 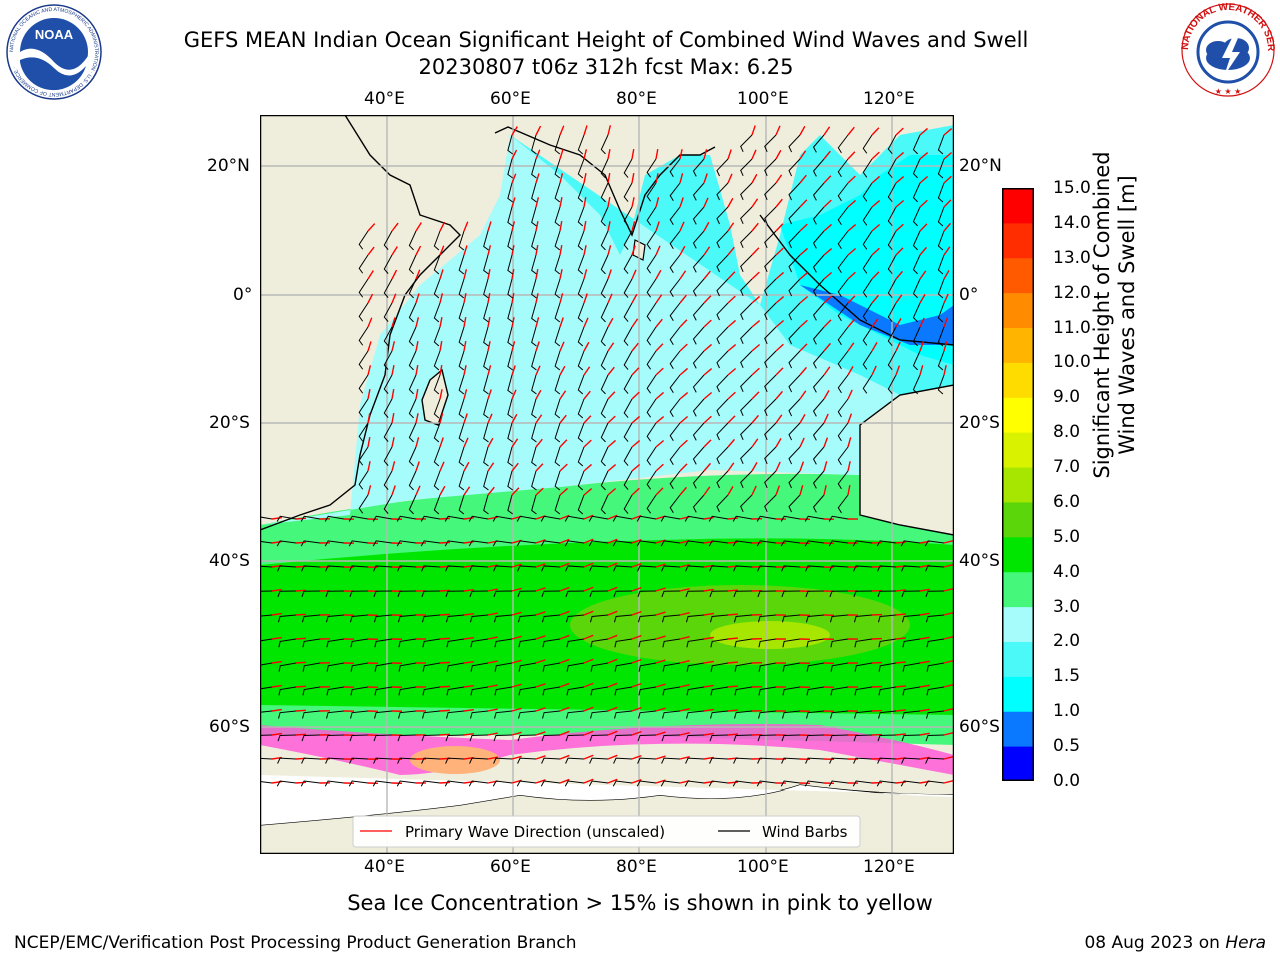 I want to click on colorbar-cell, so click(x=1018, y=240).